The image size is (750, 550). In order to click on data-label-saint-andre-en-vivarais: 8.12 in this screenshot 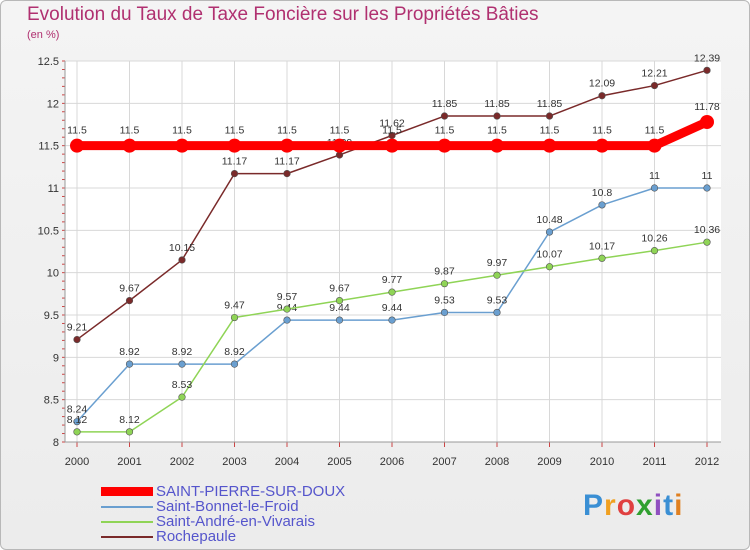, I will do `click(77, 420)`.